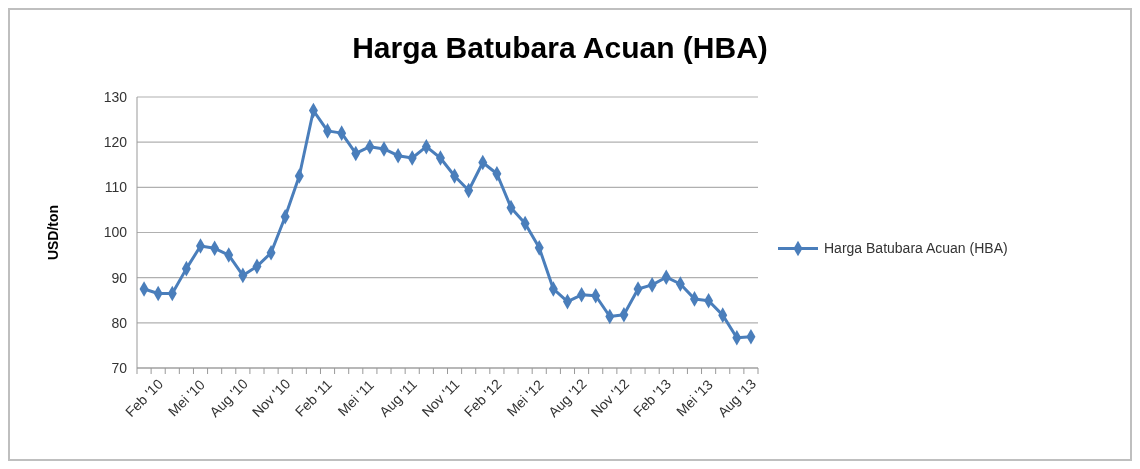  What do you see at coordinates (355, 398) in the screenshot?
I see `x-tick-label: Mei '11` at bounding box center [355, 398].